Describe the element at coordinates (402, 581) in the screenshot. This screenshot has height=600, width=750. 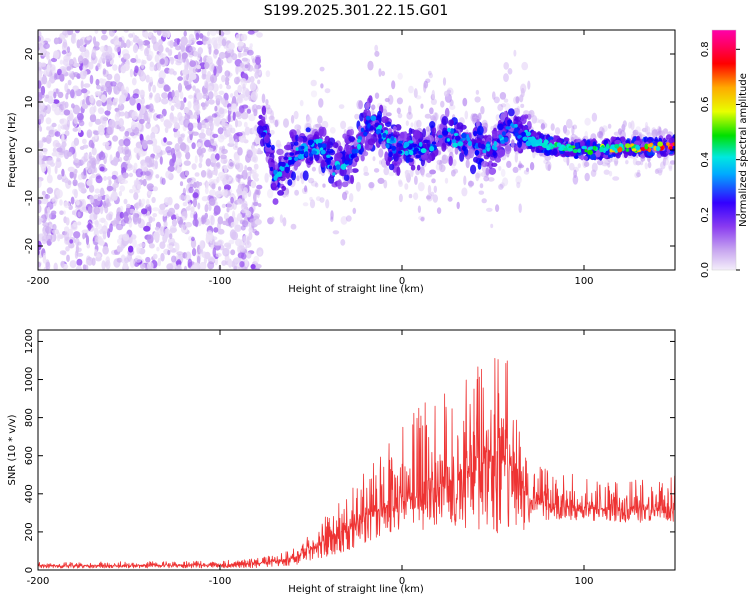
I see `x-tick-label: 0` at that location.